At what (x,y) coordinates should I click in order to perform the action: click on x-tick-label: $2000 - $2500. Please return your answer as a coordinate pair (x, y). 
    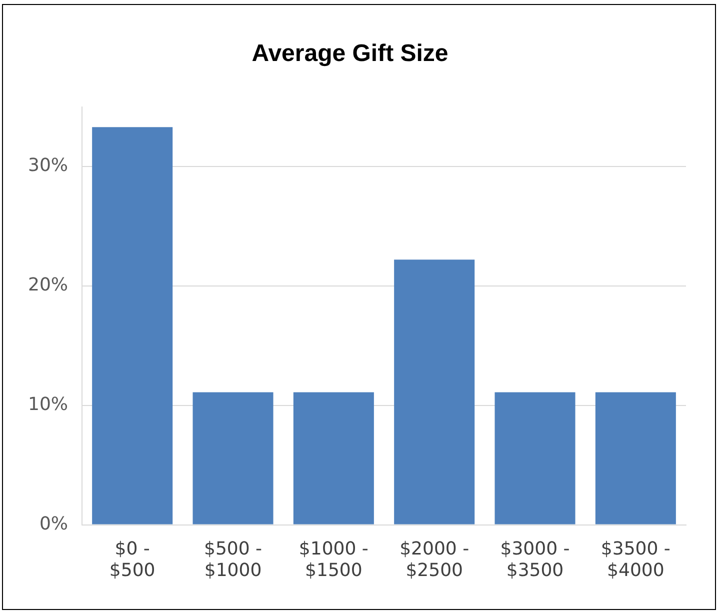
    Looking at the image, I should click on (435, 559).